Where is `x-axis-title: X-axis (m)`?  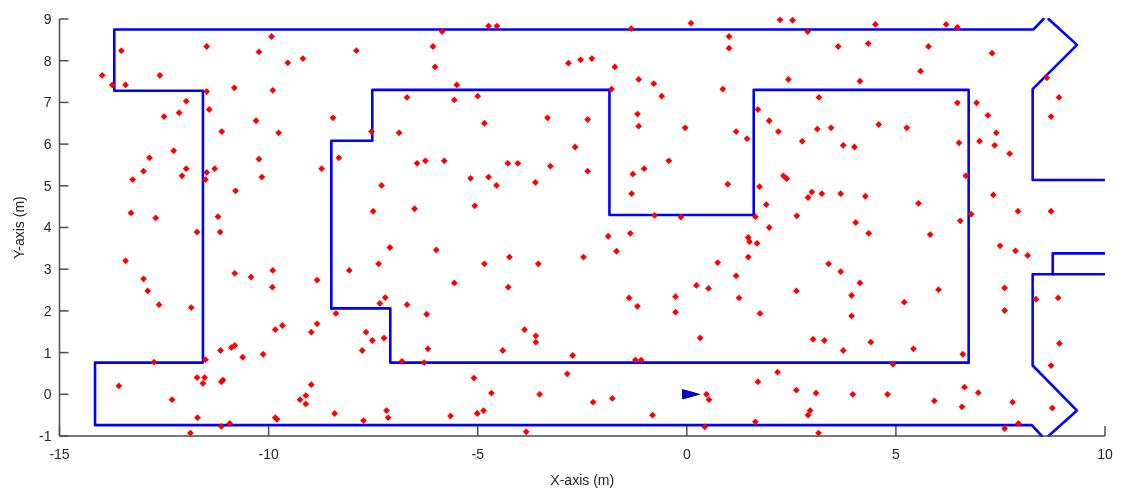
x-axis-title: X-axis (m) is located at coordinates (582, 480).